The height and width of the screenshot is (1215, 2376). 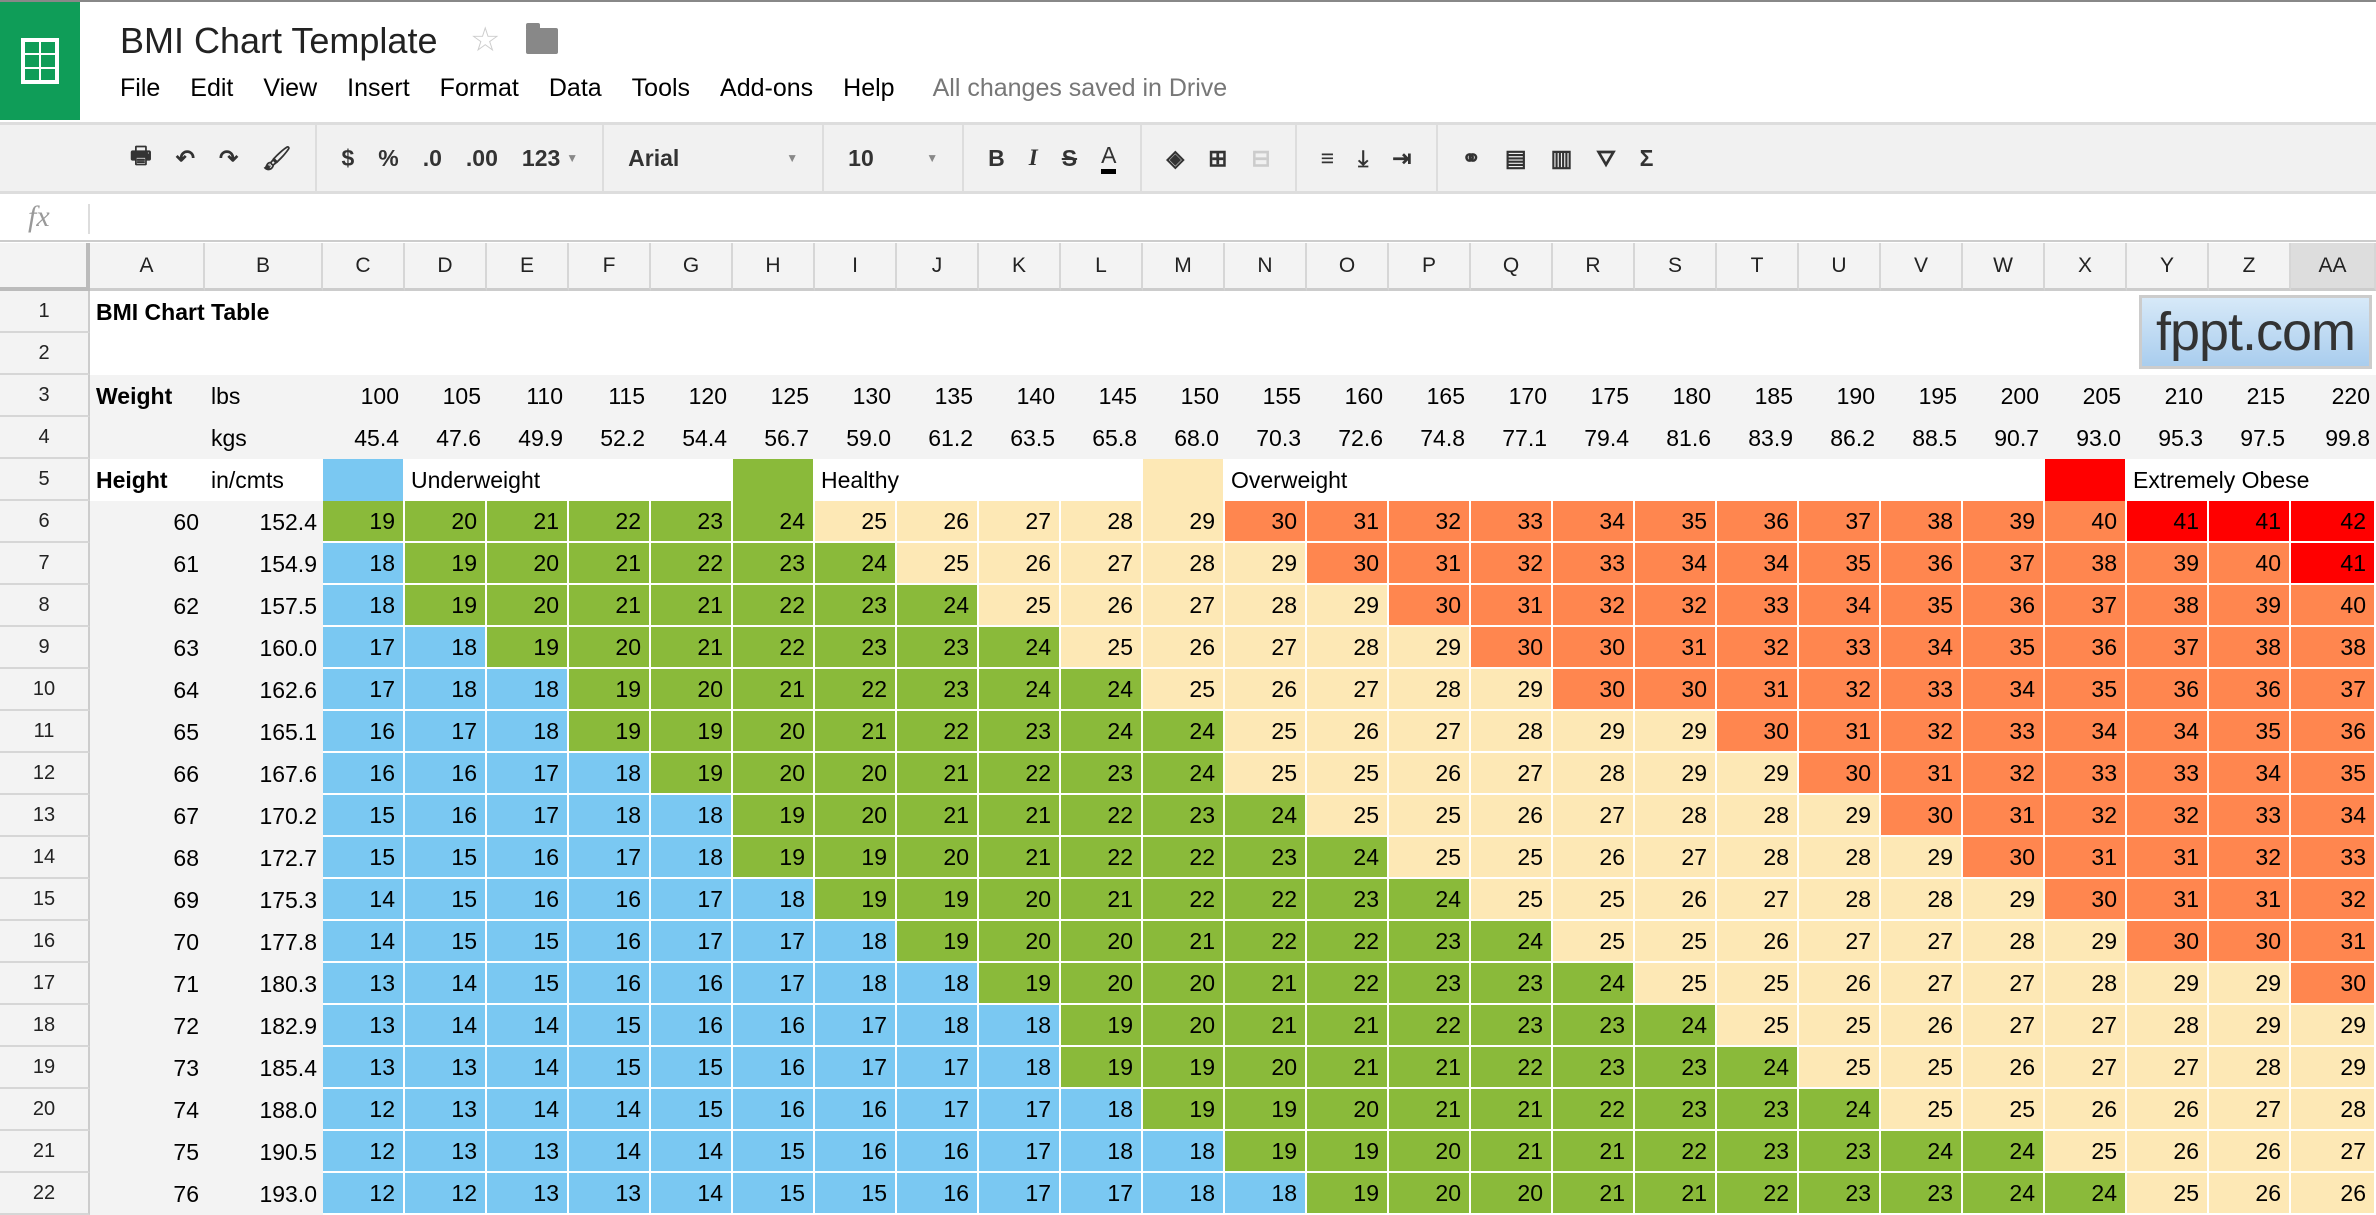 What do you see at coordinates (1606, 157) in the screenshot?
I see `filter-icon: ⛛` at bounding box center [1606, 157].